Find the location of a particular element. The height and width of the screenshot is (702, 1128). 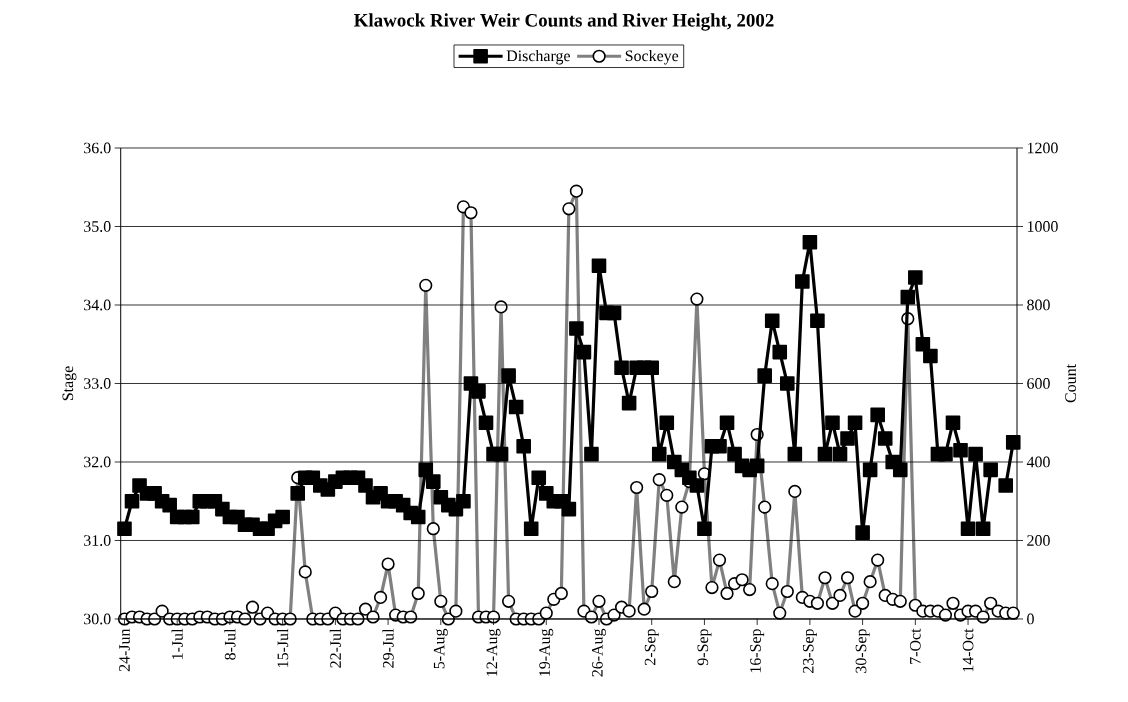

x-tick-label: 30-Sep is located at coordinates (862, 651).